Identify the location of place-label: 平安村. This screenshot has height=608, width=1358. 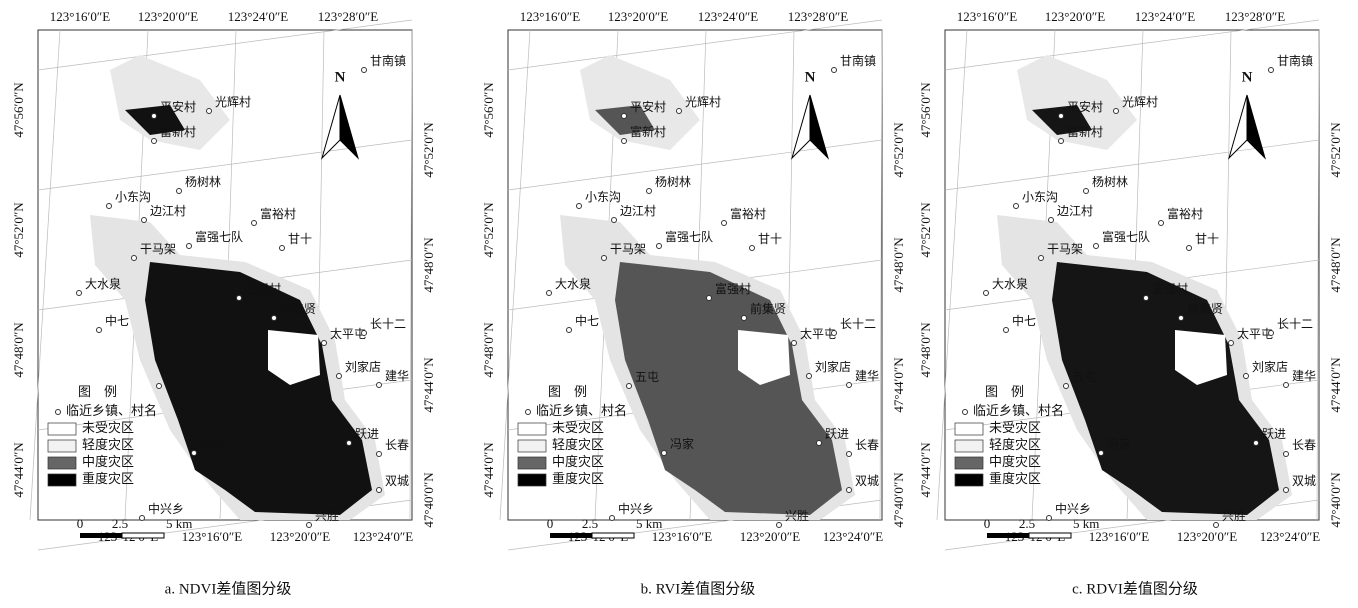
(648, 106).